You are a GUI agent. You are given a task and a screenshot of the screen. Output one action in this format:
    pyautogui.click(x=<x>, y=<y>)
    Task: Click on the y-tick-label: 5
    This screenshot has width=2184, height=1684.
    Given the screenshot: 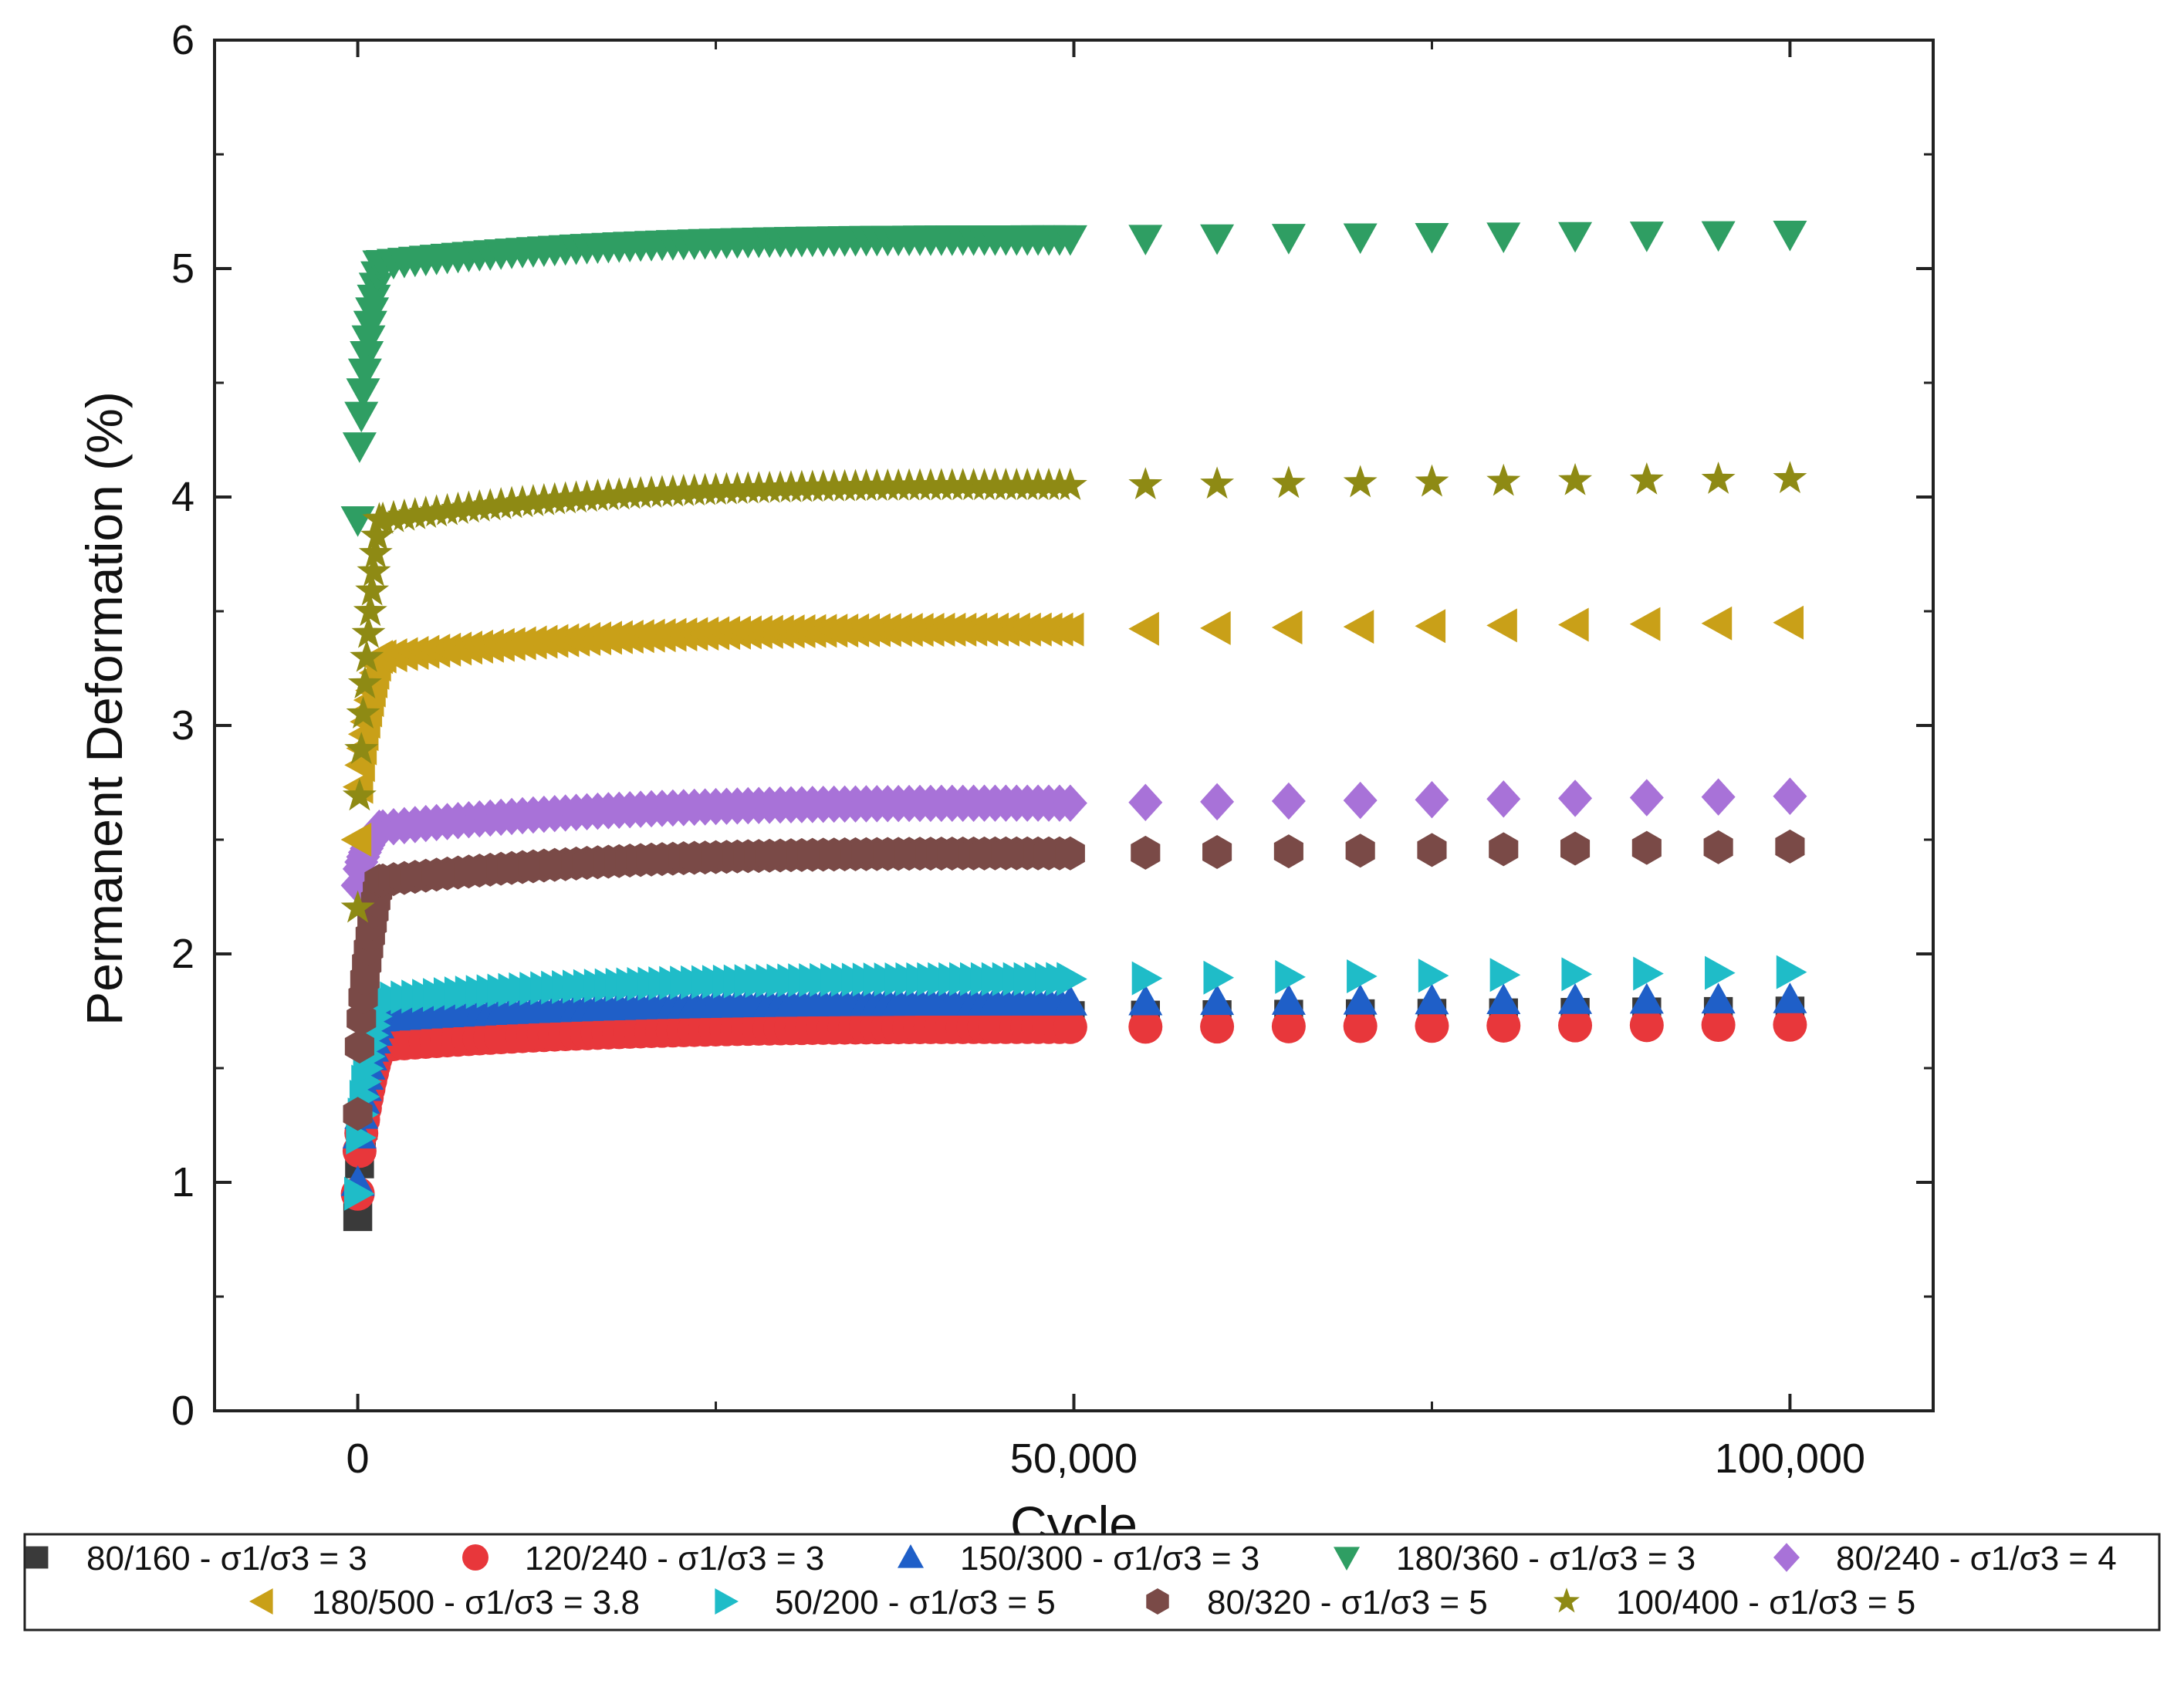 What is the action you would take?
    pyautogui.click(x=182, y=268)
    